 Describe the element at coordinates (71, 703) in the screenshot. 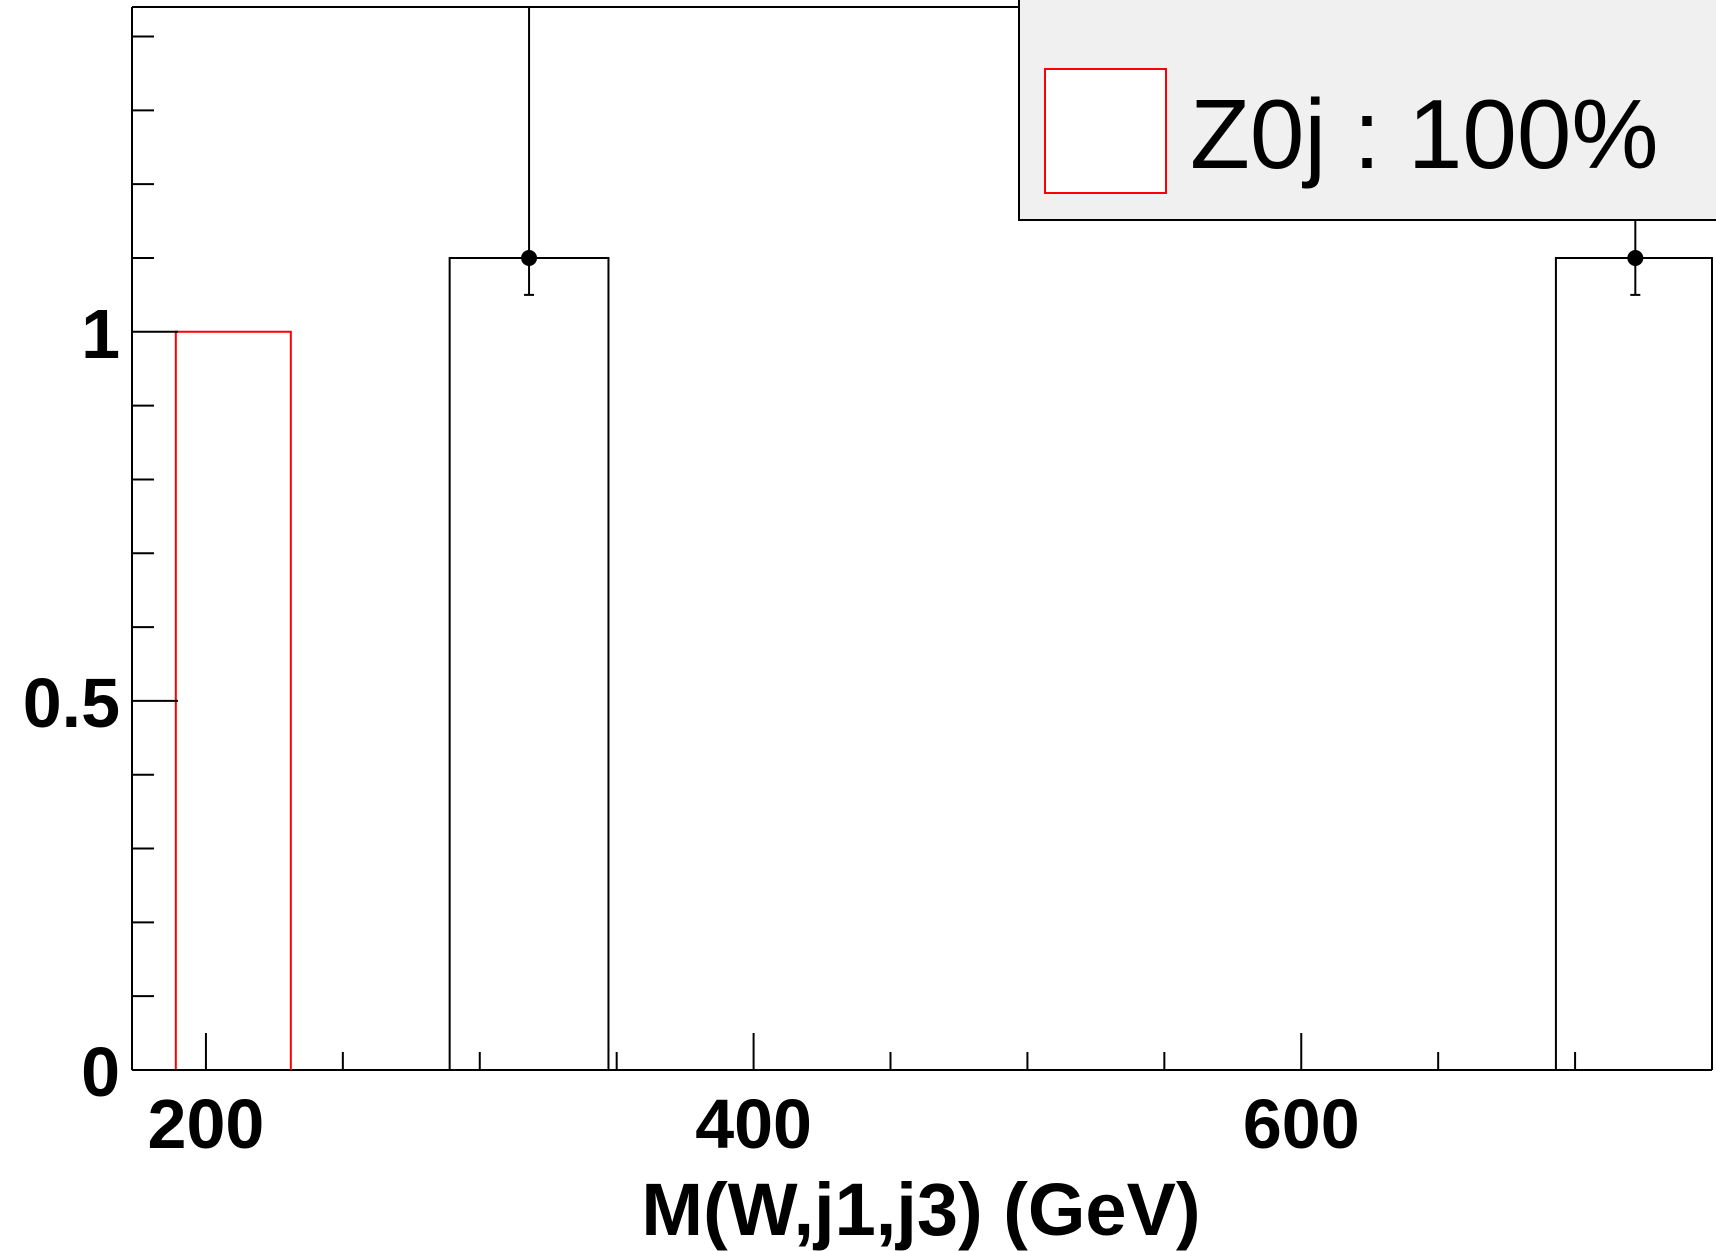

I see `y-tick-label-1: 0.5` at that location.